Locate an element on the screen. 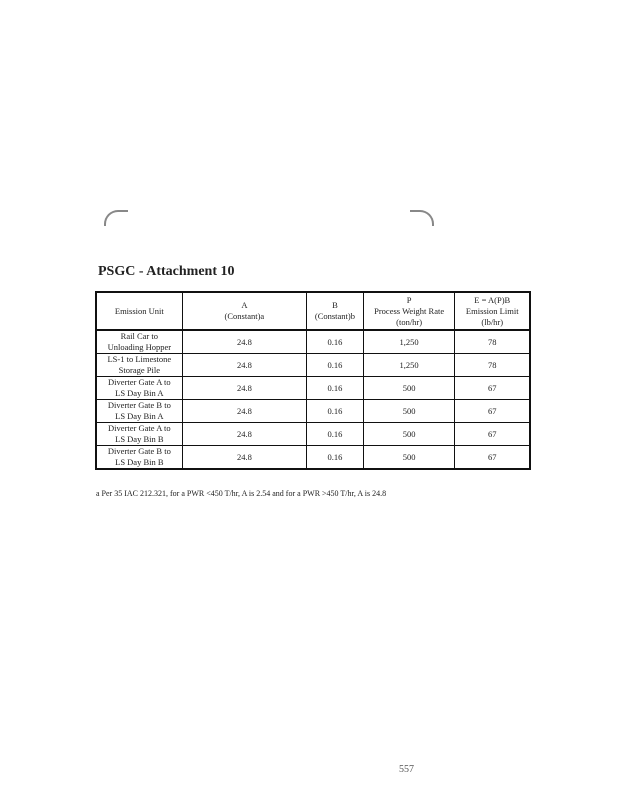  header-line: (Constant)b is located at coordinates (334, 316).